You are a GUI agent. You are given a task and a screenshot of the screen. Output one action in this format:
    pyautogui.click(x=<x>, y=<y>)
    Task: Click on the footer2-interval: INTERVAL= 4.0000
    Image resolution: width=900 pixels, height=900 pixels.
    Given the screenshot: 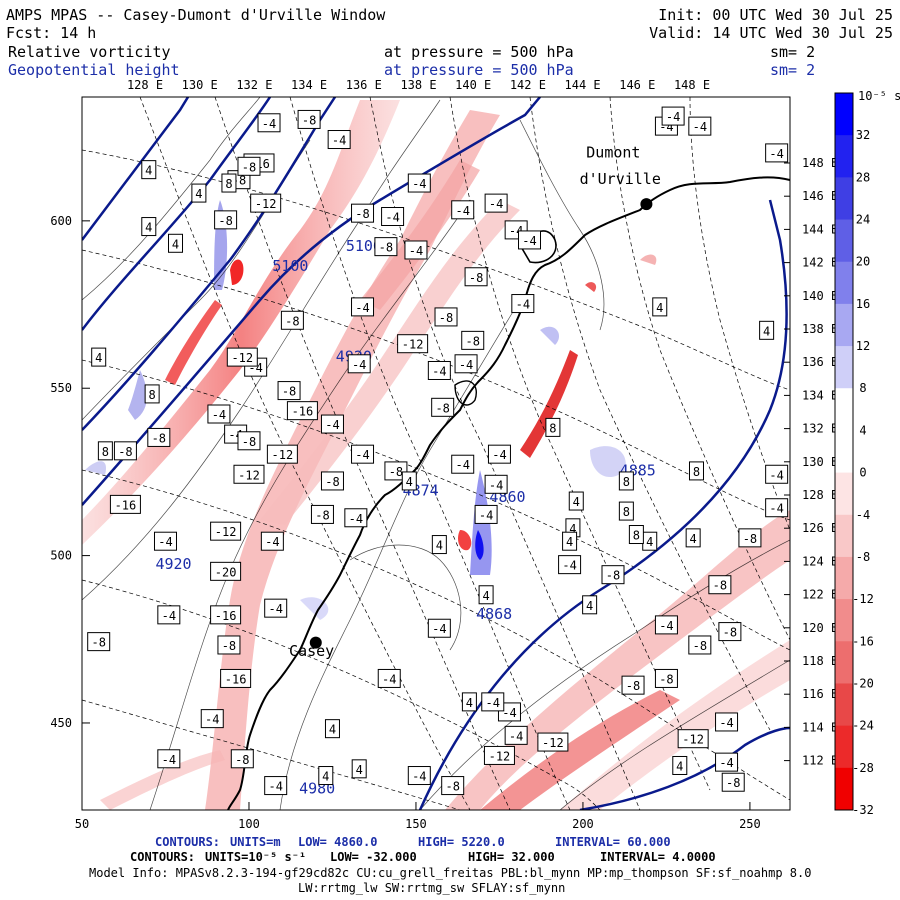 What is the action you would take?
    pyautogui.click(x=658, y=857)
    